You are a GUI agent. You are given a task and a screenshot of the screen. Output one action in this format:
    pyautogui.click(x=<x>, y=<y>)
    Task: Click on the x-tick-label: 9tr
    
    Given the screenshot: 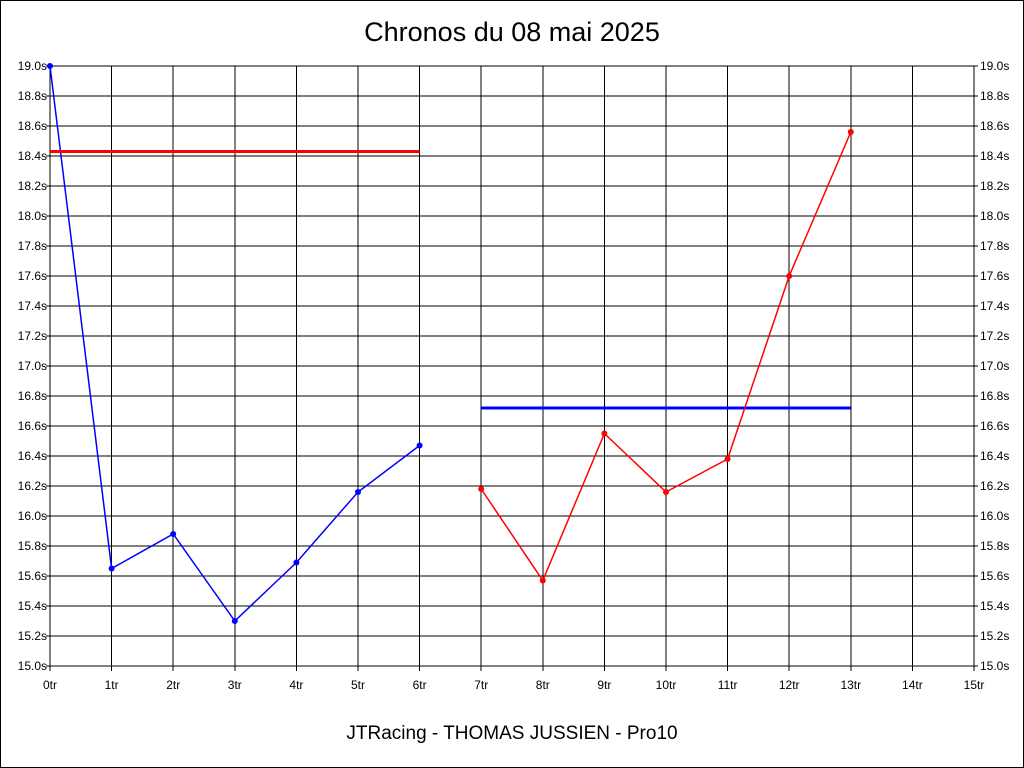 What is the action you would take?
    pyautogui.click(x=604, y=685)
    